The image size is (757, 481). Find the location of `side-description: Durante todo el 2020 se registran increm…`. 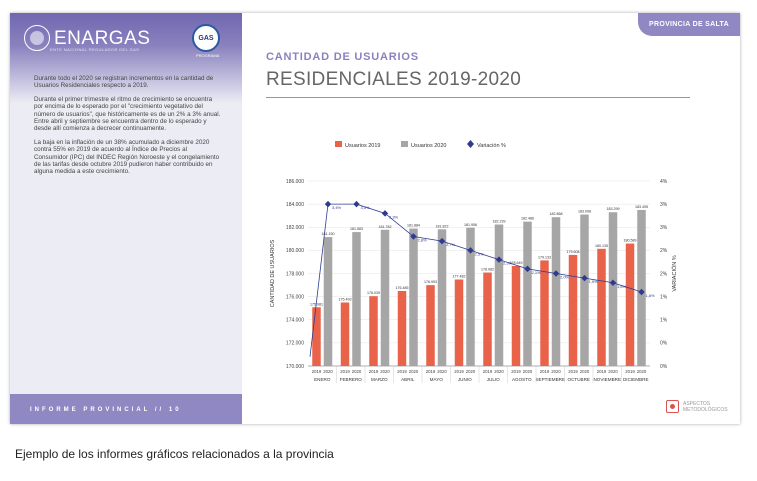

side-description: Durante todo el 2020 se registran increm… is located at coordinates (128, 128).